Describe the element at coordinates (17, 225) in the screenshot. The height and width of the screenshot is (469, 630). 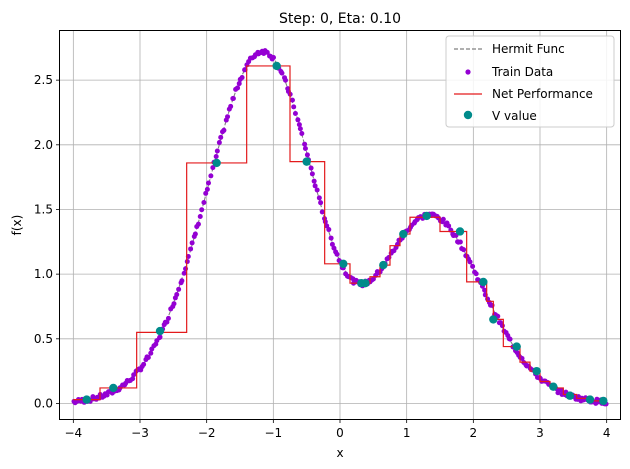
I see `y-axis-label: f(x)` at that location.